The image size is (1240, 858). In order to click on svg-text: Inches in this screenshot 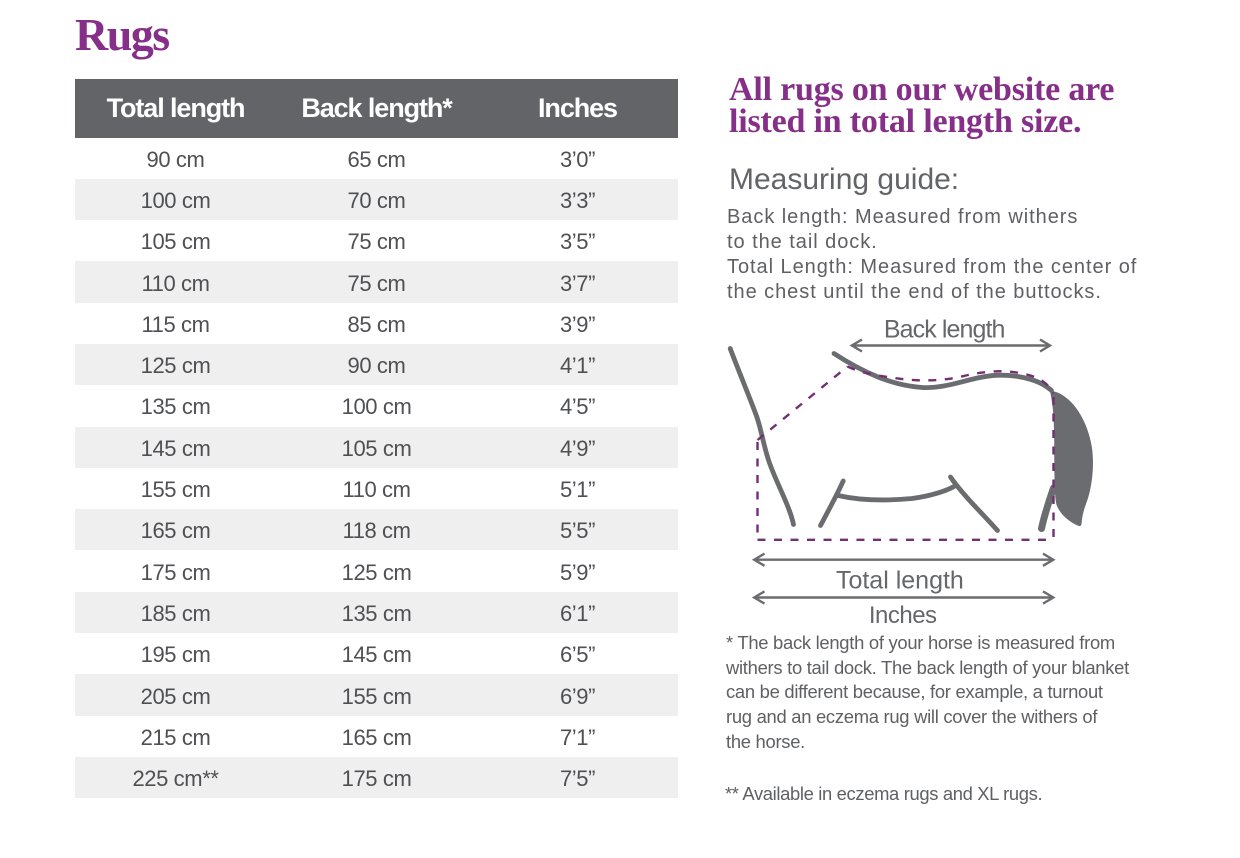, I will do `click(903, 615)`.